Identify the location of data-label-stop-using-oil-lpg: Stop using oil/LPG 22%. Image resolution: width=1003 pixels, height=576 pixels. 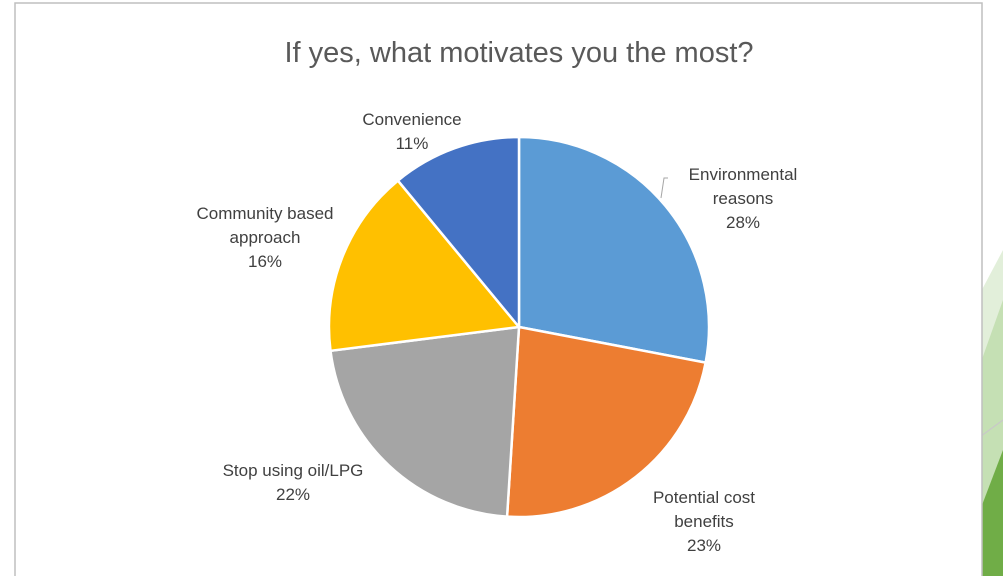
(293, 482).